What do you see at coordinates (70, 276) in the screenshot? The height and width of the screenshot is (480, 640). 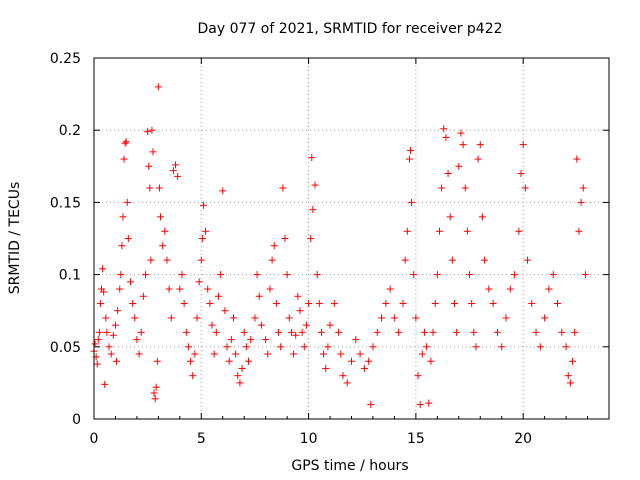 I see `y-tick-label: 0.1` at bounding box center [70, 276].